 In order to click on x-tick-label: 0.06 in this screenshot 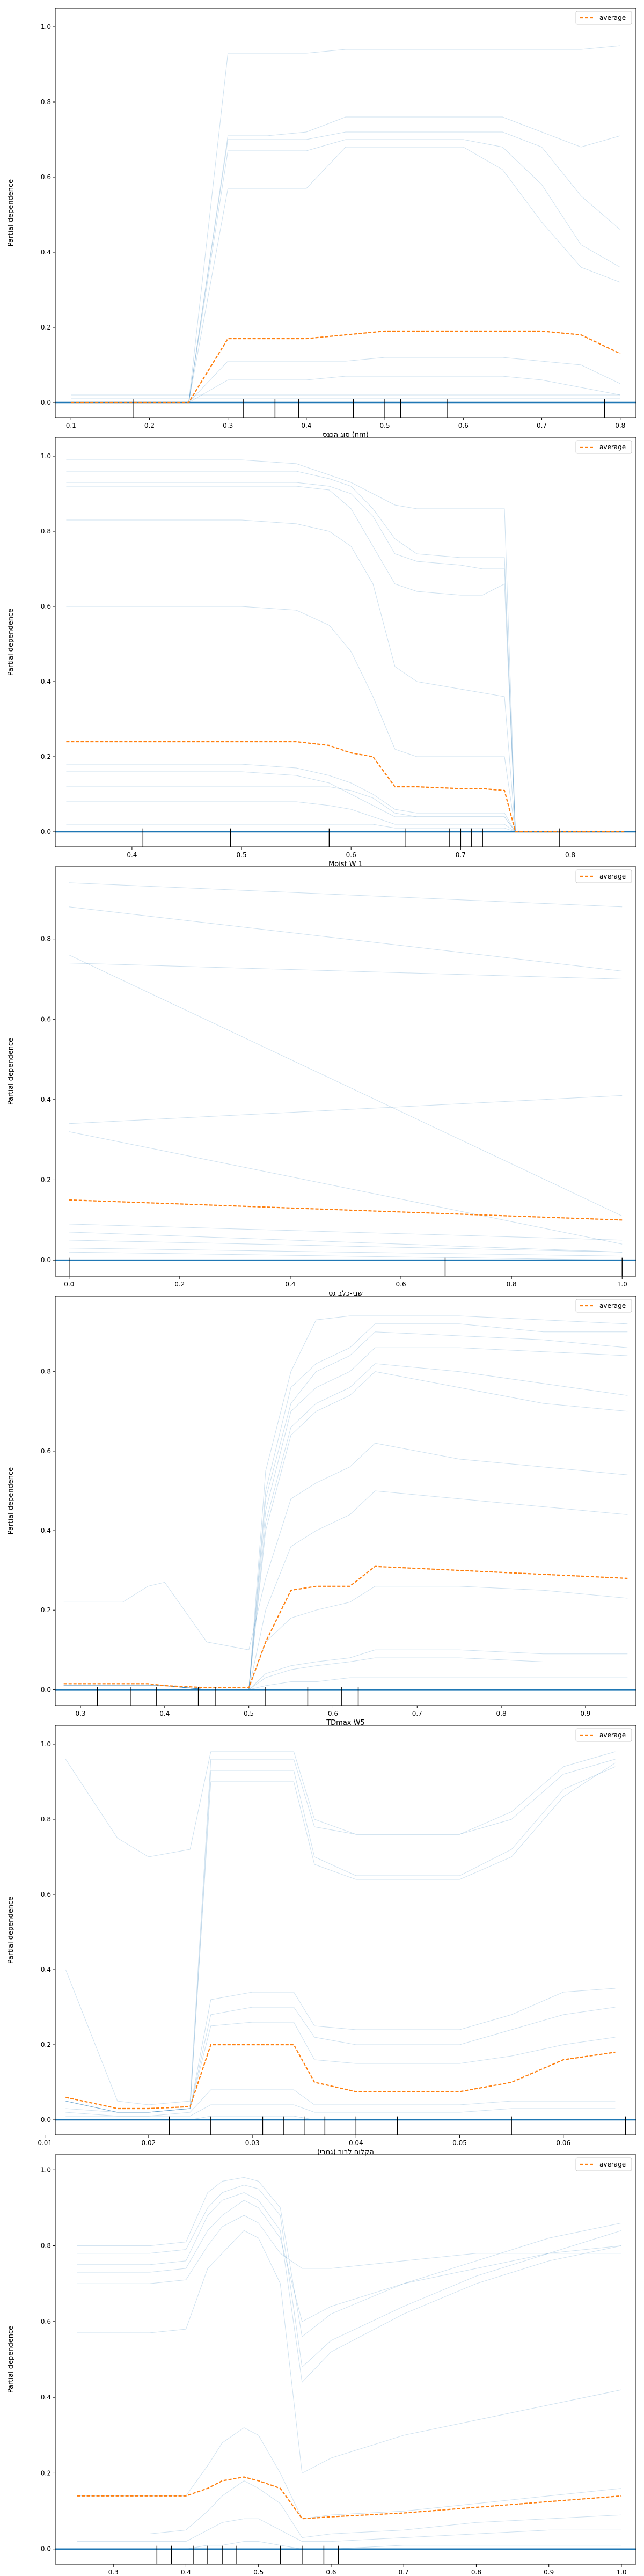, I will do `click(563, 2143)`.